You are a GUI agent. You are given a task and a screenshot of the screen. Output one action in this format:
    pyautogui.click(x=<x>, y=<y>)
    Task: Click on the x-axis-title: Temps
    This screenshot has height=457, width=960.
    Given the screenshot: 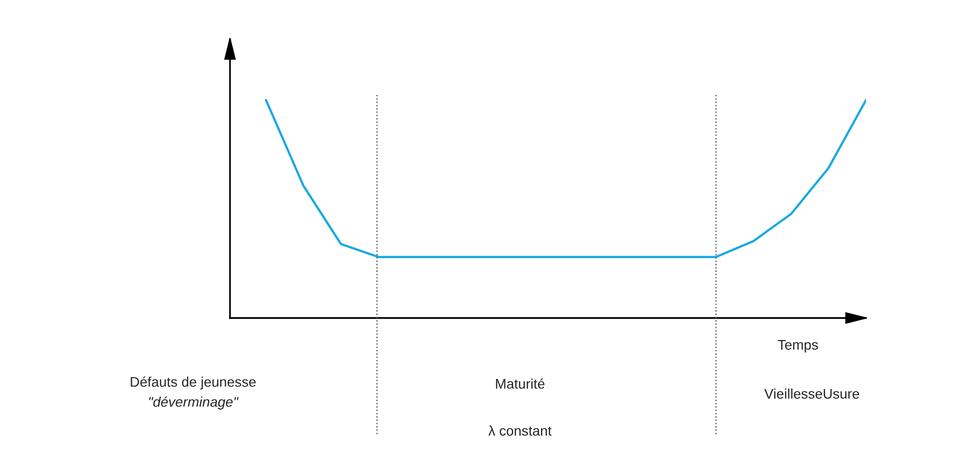 What is the action you would take?
    pyautogui.click(x=798, y=346)
    